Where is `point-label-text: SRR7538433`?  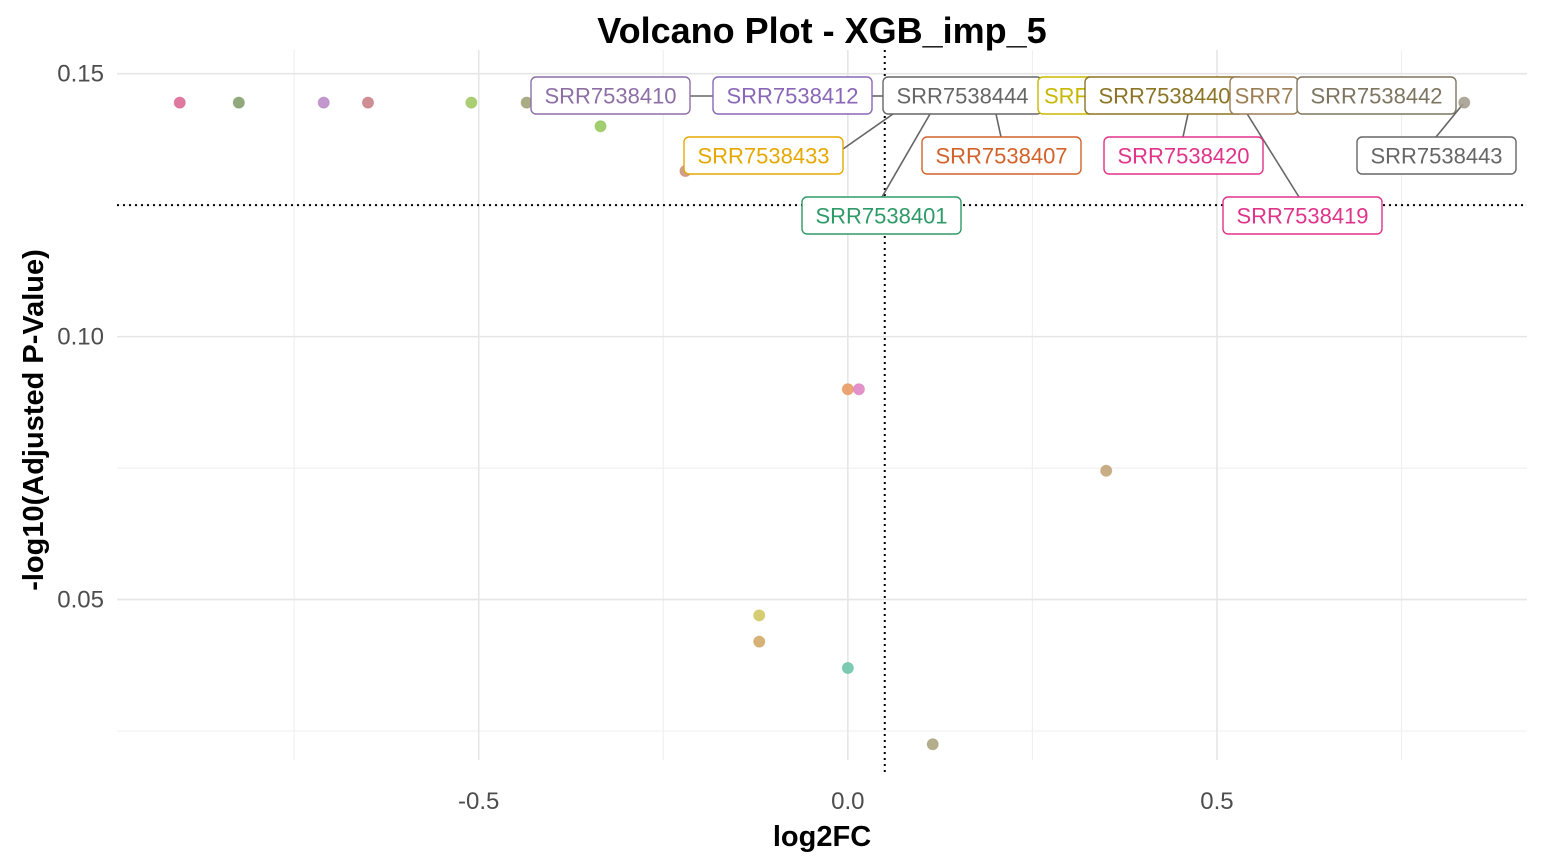 point-label-text: SRR7538433 is located at coordinates (763, 156).